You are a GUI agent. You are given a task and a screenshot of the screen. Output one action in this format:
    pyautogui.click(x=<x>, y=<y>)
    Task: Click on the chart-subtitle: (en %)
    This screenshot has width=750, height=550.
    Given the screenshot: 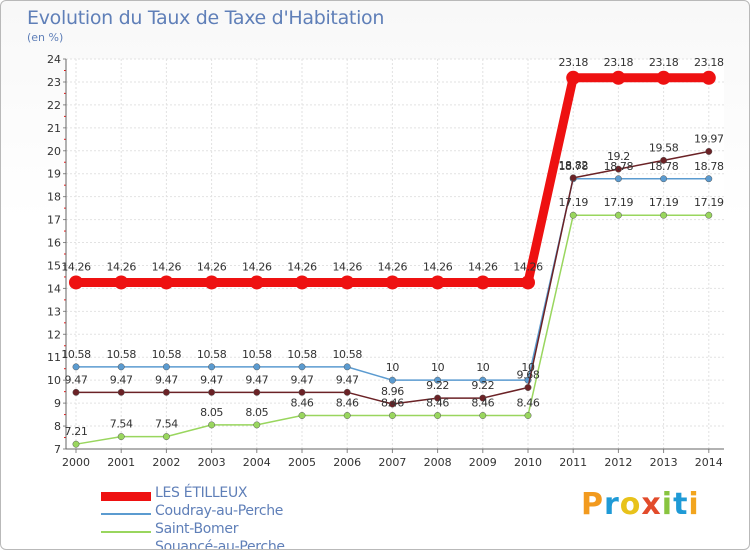 What is the action you would take?
    pyautogui.click(x=45, y=37)
    